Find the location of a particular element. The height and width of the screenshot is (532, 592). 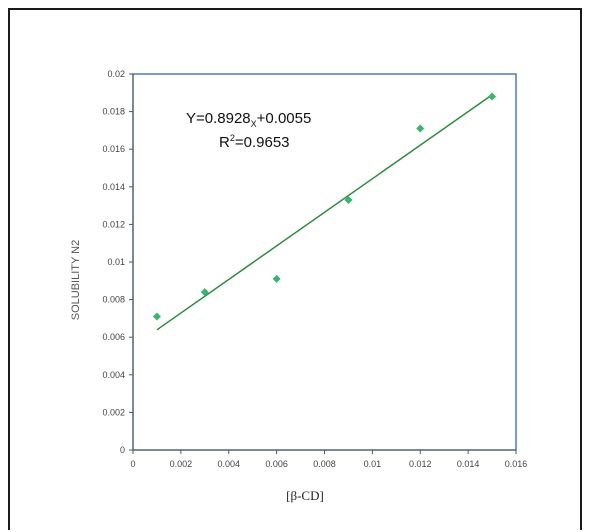

equation-annotation: Y=0.8928X+0.0055 is located at coordinates (248, 119).